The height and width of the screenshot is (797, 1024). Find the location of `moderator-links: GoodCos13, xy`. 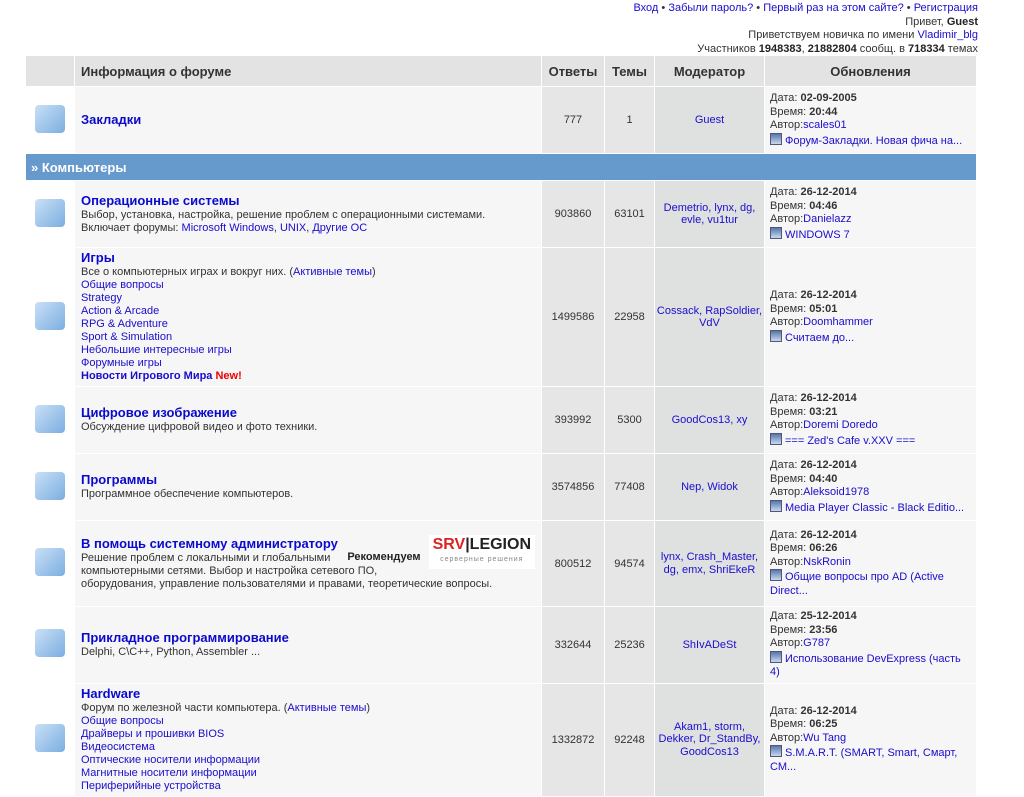

moderator-links: GoodCos13, xy is located at coordinates (709, 419).